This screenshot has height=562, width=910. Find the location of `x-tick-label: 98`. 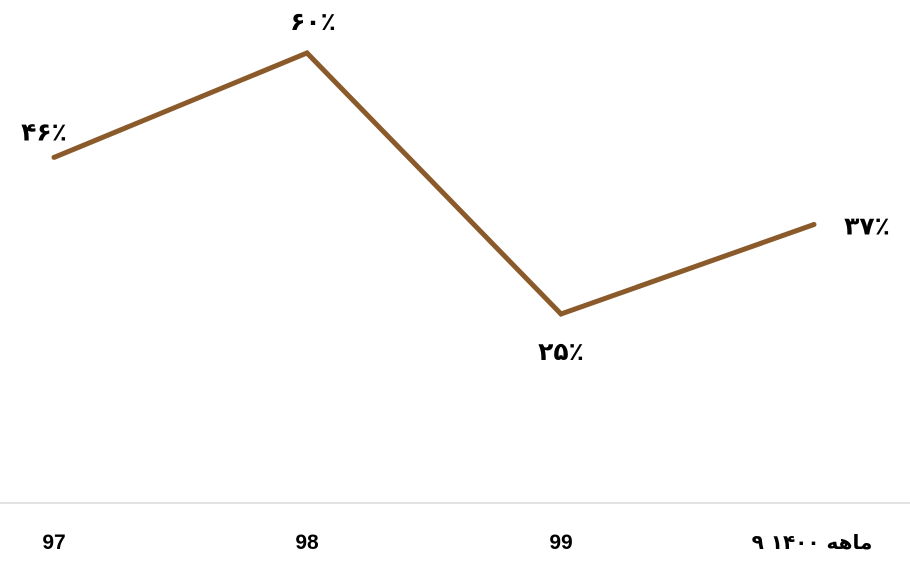

x-tick-label: 98 is located at coordinates (307, 542).